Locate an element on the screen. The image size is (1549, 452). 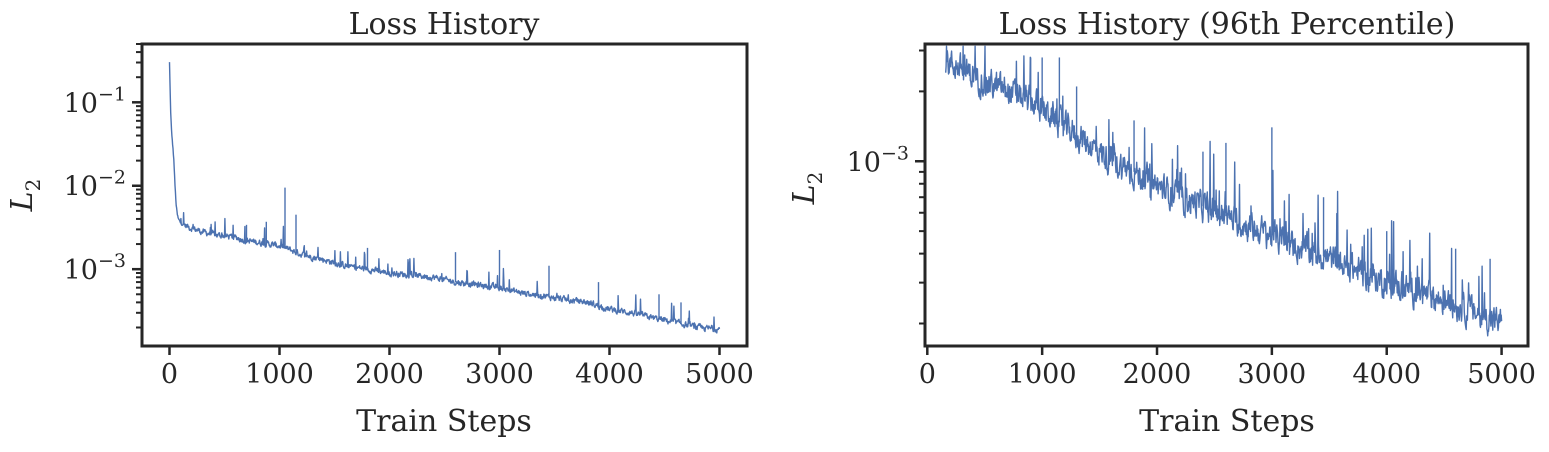
left-chart-ylabel: L2 is located at coordinates (25, 196).